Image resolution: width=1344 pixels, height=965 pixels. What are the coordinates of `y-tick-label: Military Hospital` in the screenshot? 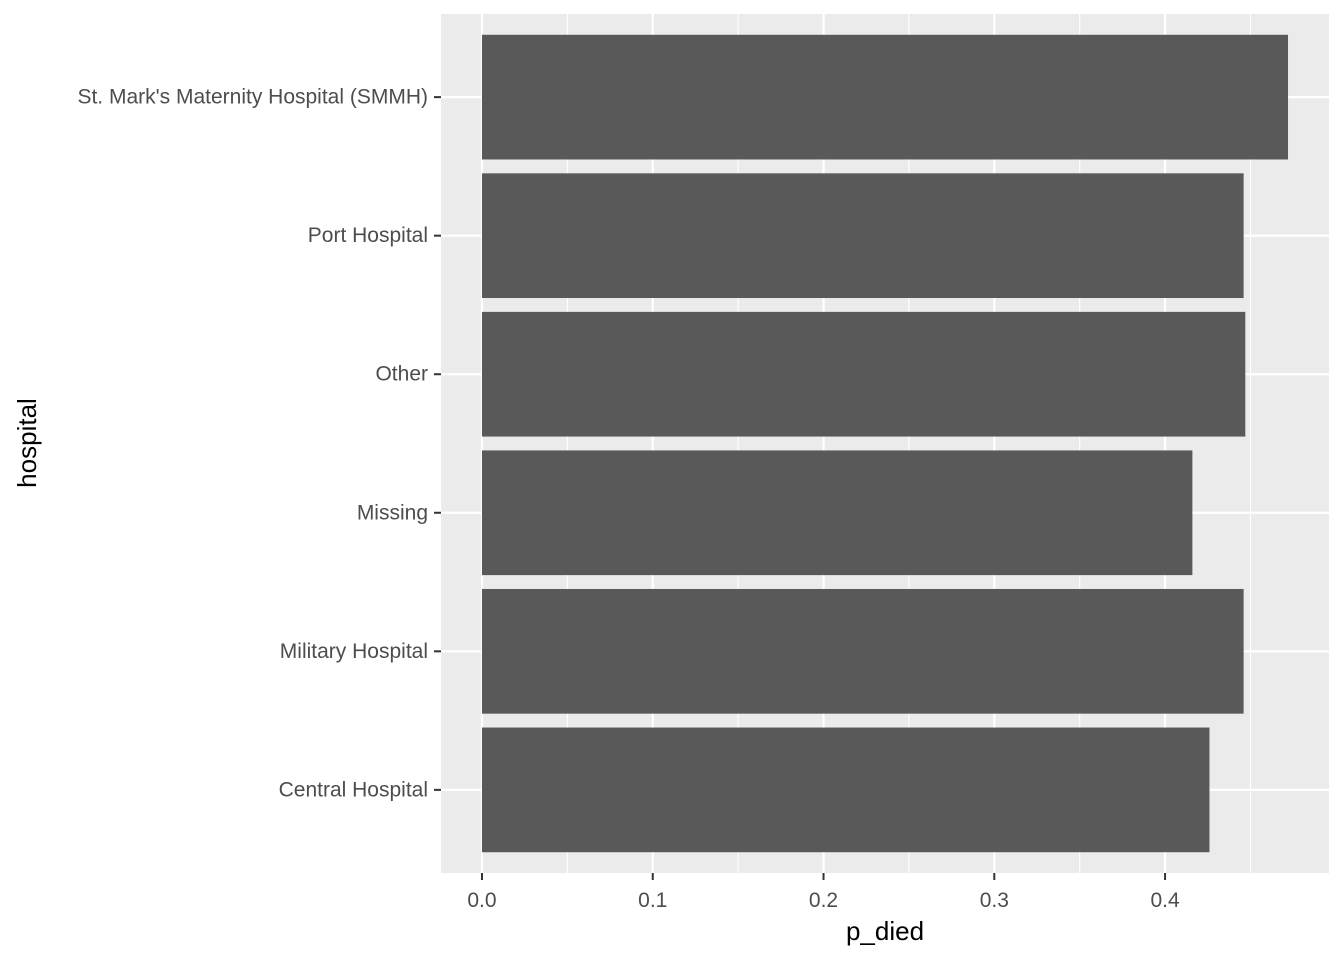 It's located at (354, 651).